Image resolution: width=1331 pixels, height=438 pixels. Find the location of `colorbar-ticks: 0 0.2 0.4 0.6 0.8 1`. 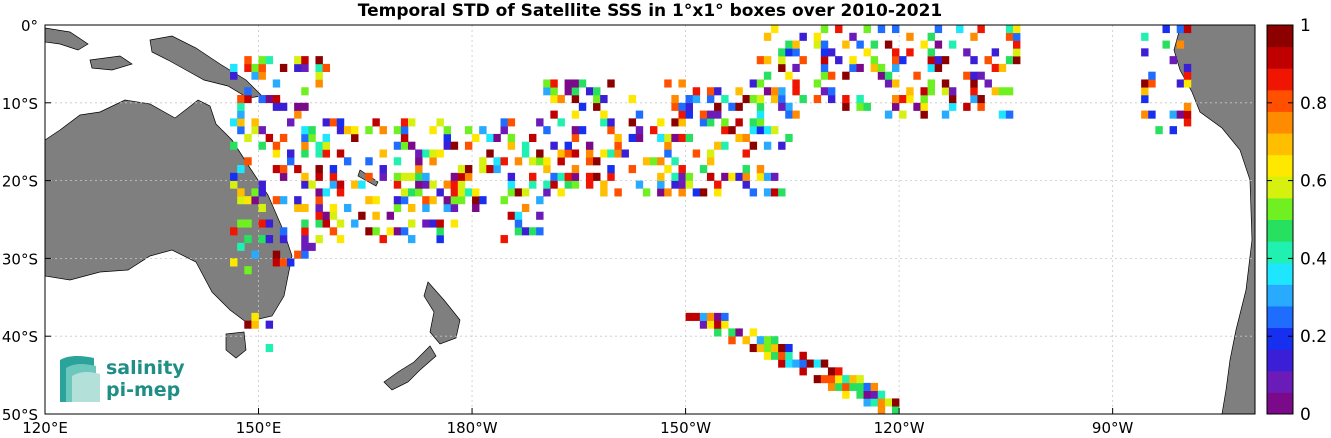

colorbar-ticks: 0 0.2 0.4 0.6 0.8 1 is located at coordinates (1297, 220).